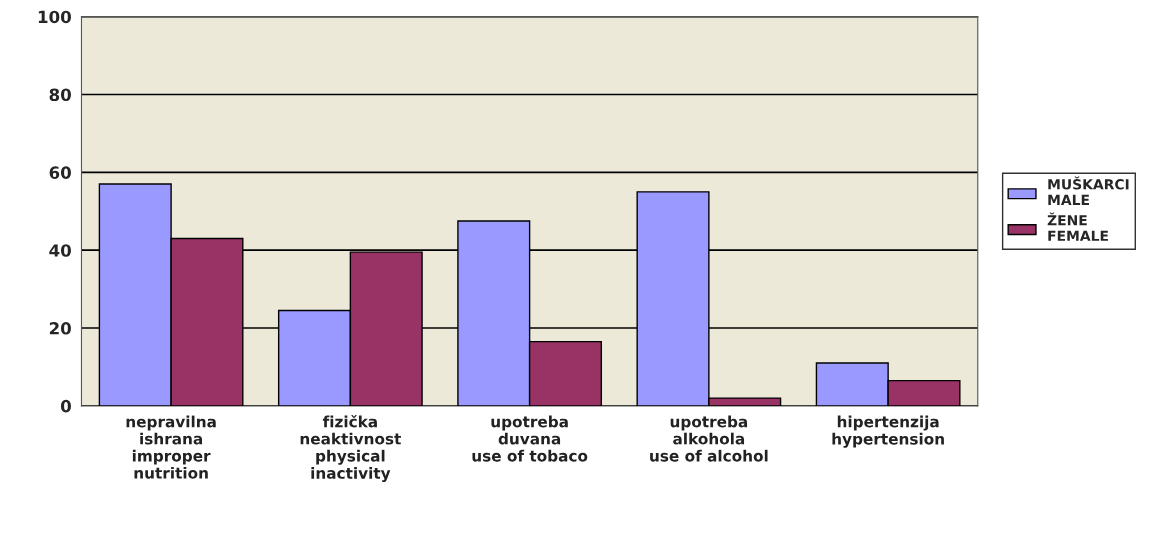  Describe the element at coordinates (888, 431) in the screenshot. I see `x-tick-label: hipertenzija hypertension` at that location.